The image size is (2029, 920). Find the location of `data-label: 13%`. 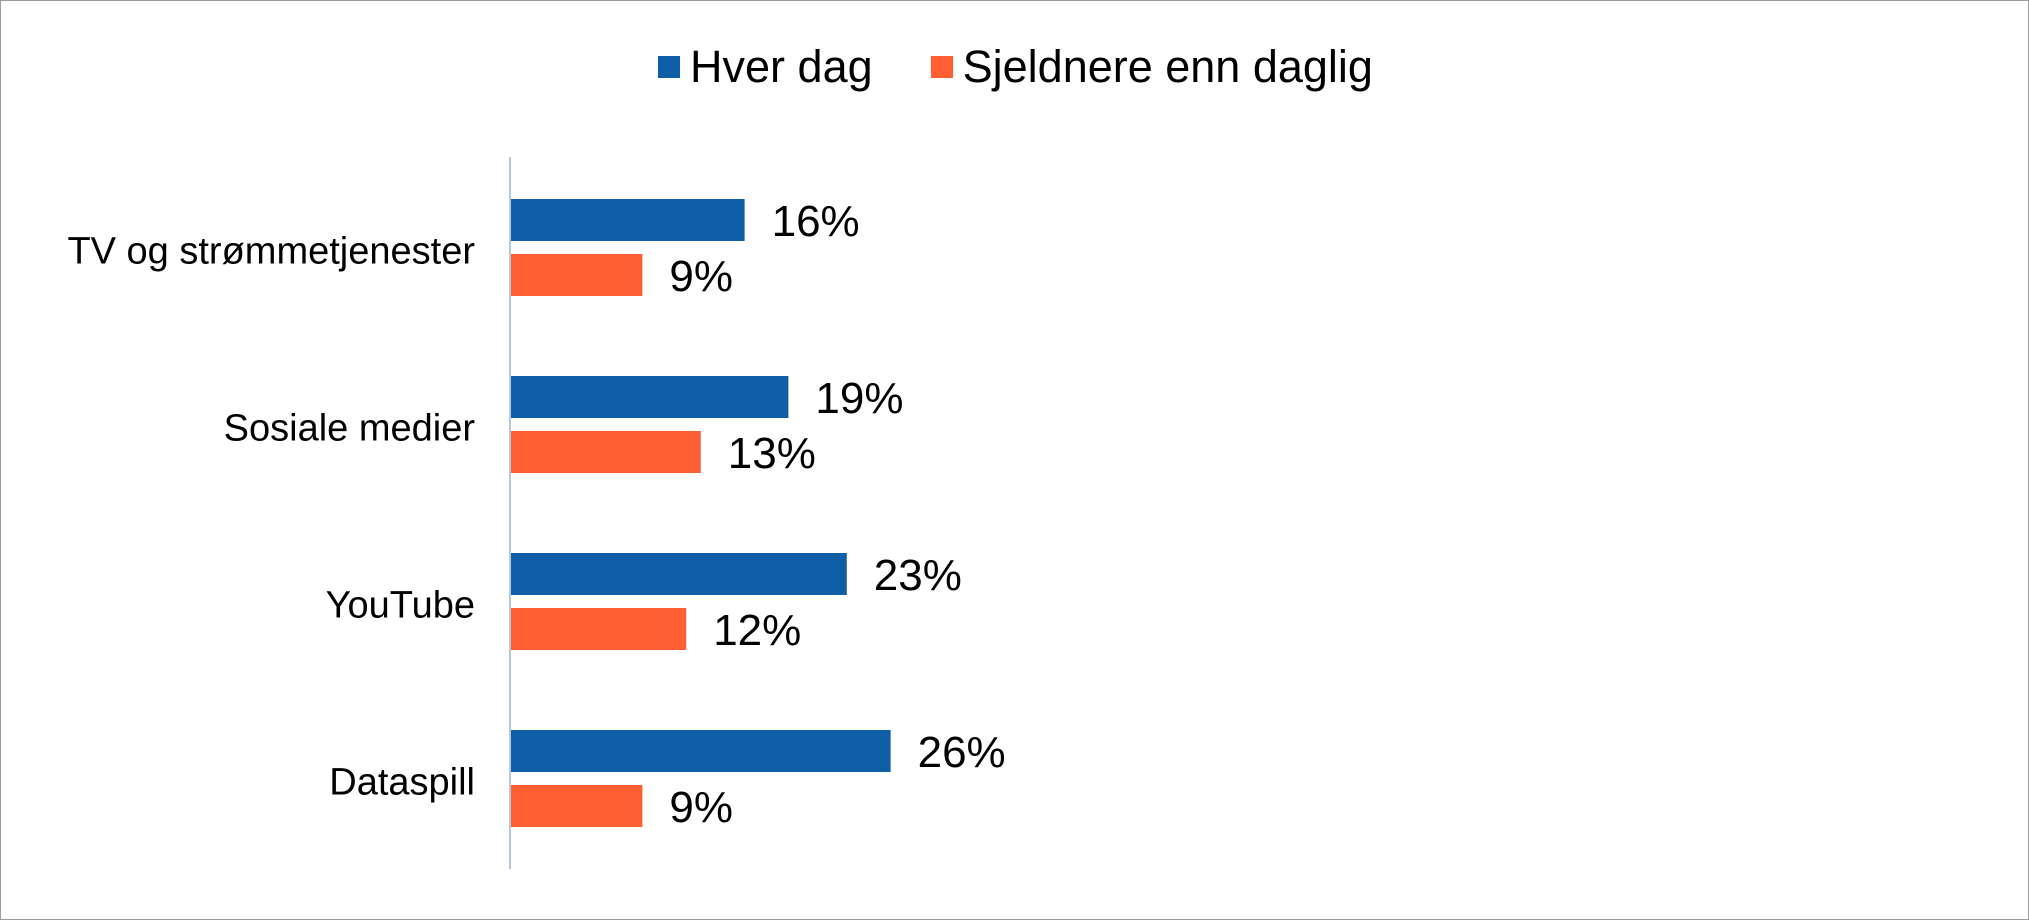

data-label: 13% is located at coordinates (772, 453).